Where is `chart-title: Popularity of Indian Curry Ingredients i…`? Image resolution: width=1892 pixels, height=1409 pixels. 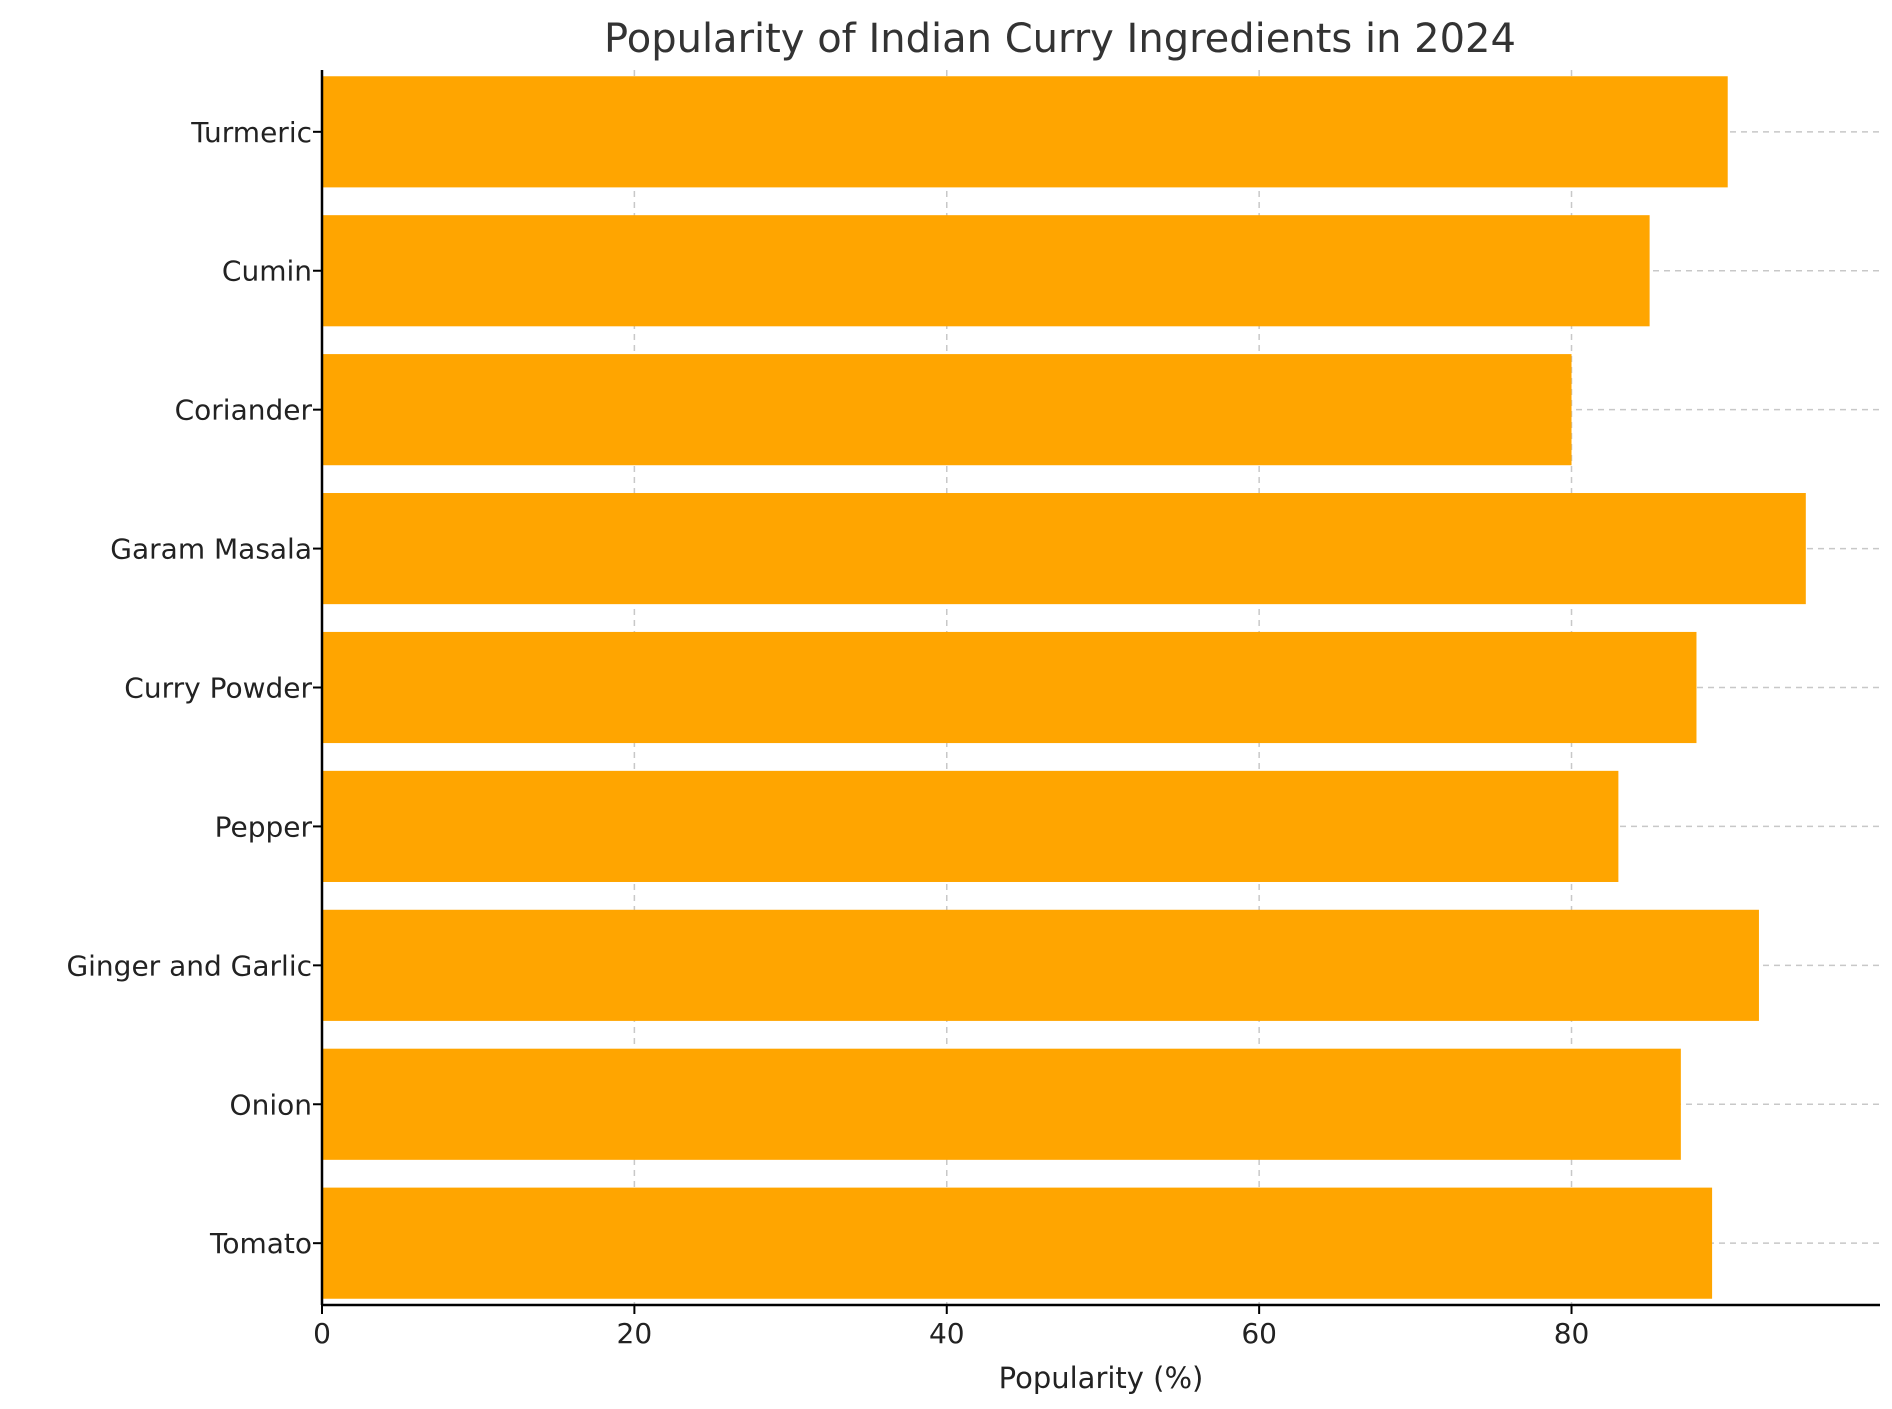
chart-title: Popularity of Indian Curry Ingredients i… is located at coordinates (1060, 39).